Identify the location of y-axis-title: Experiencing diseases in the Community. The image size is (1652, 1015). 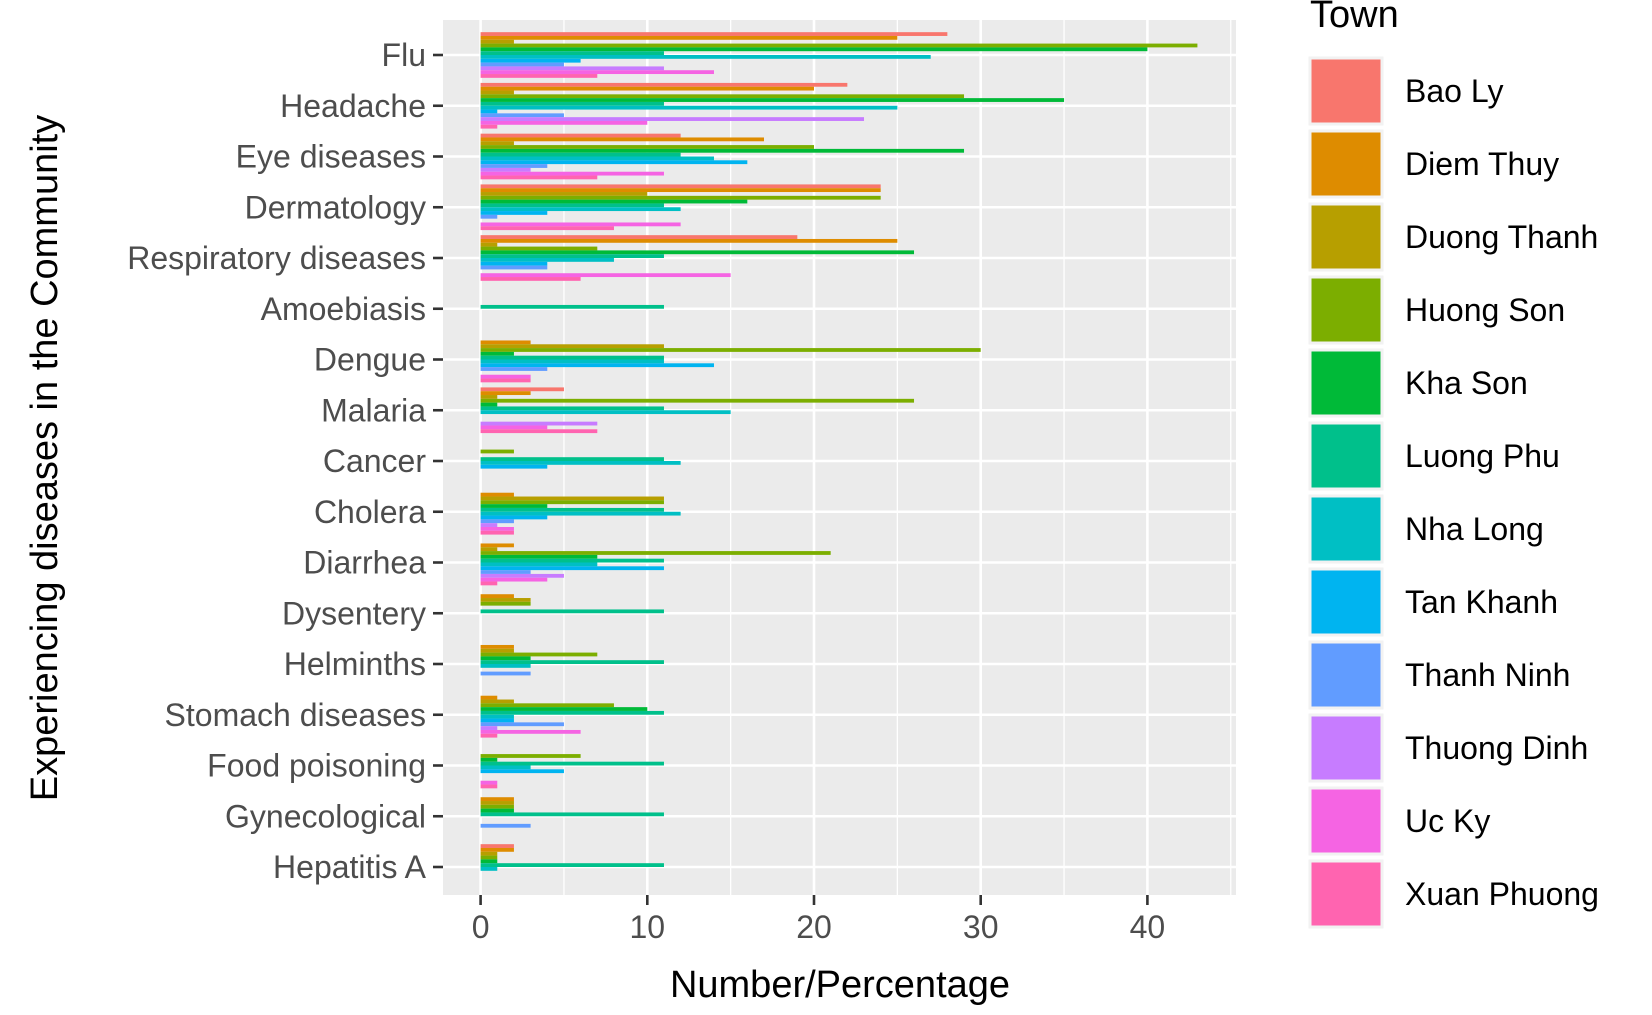
(45, 458).